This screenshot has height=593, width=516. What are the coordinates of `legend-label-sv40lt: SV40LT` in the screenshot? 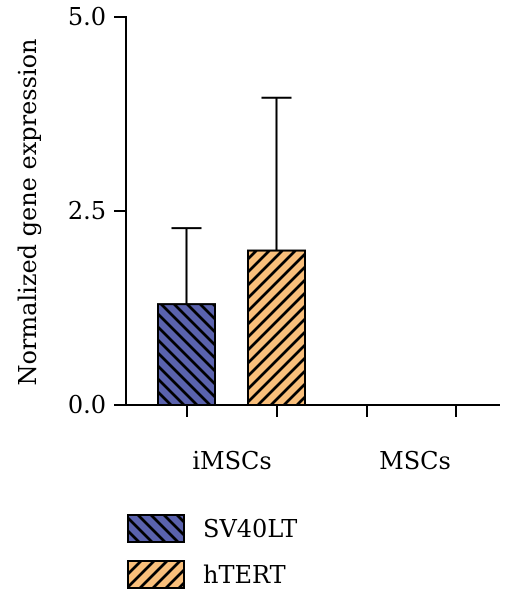 It's located at (250, 529).